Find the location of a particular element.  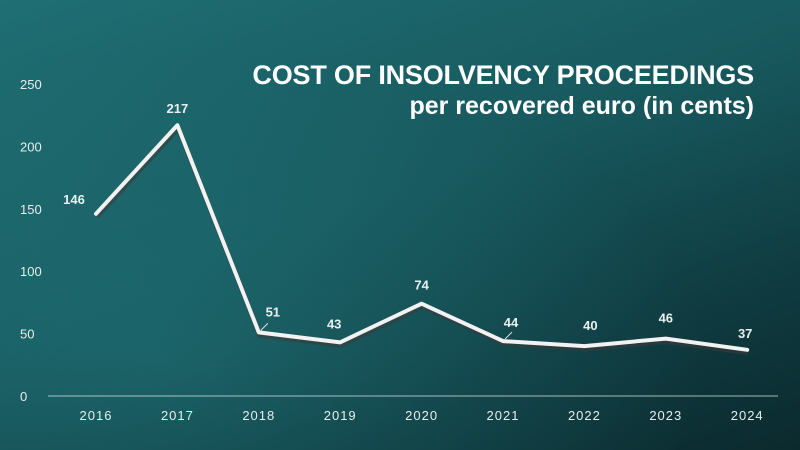

data-label: 43 is located at coordinates (334, 323).